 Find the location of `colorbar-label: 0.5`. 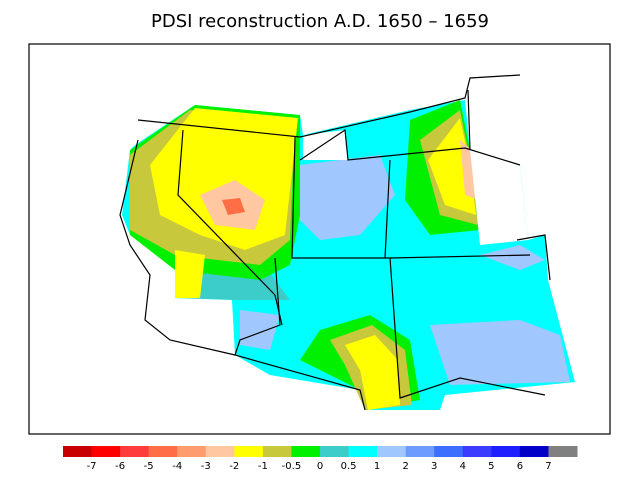

colorbar-label: 0.5 is located at coordinates (349, 466).